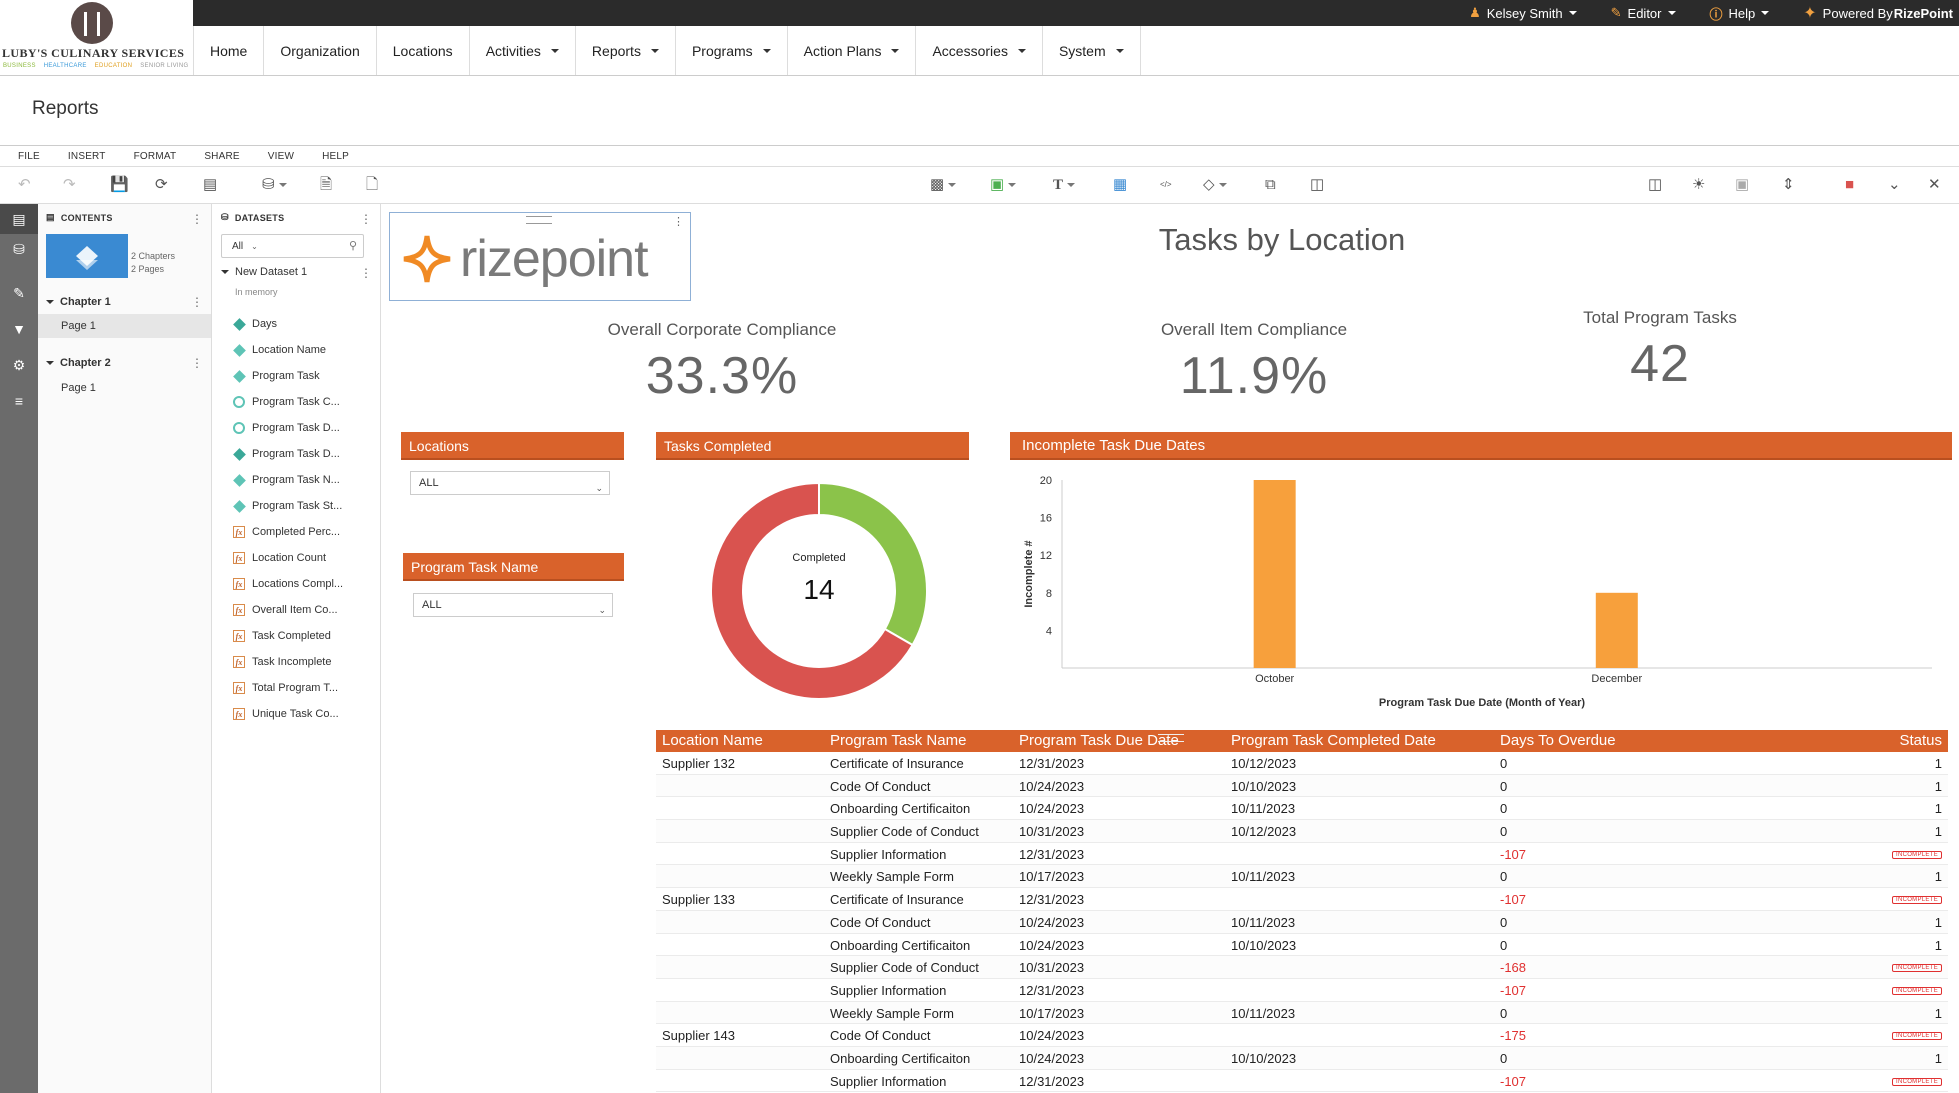  Describe the element at coordinates (1894, 184) in the screenshot. I see `collapse-icon: ⌄` at that location.